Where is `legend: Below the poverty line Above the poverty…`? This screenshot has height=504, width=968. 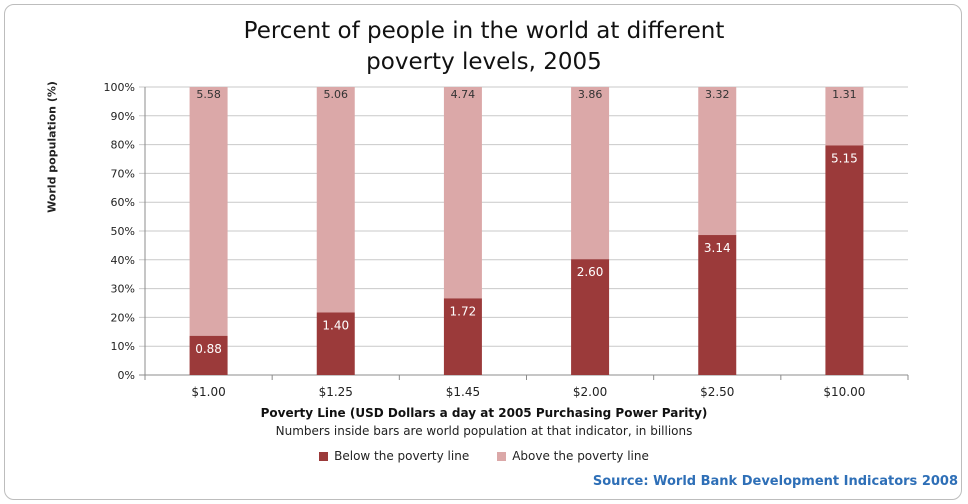
legend: Below the poverty line Above the poverty… is located at coordinates (484, 456).